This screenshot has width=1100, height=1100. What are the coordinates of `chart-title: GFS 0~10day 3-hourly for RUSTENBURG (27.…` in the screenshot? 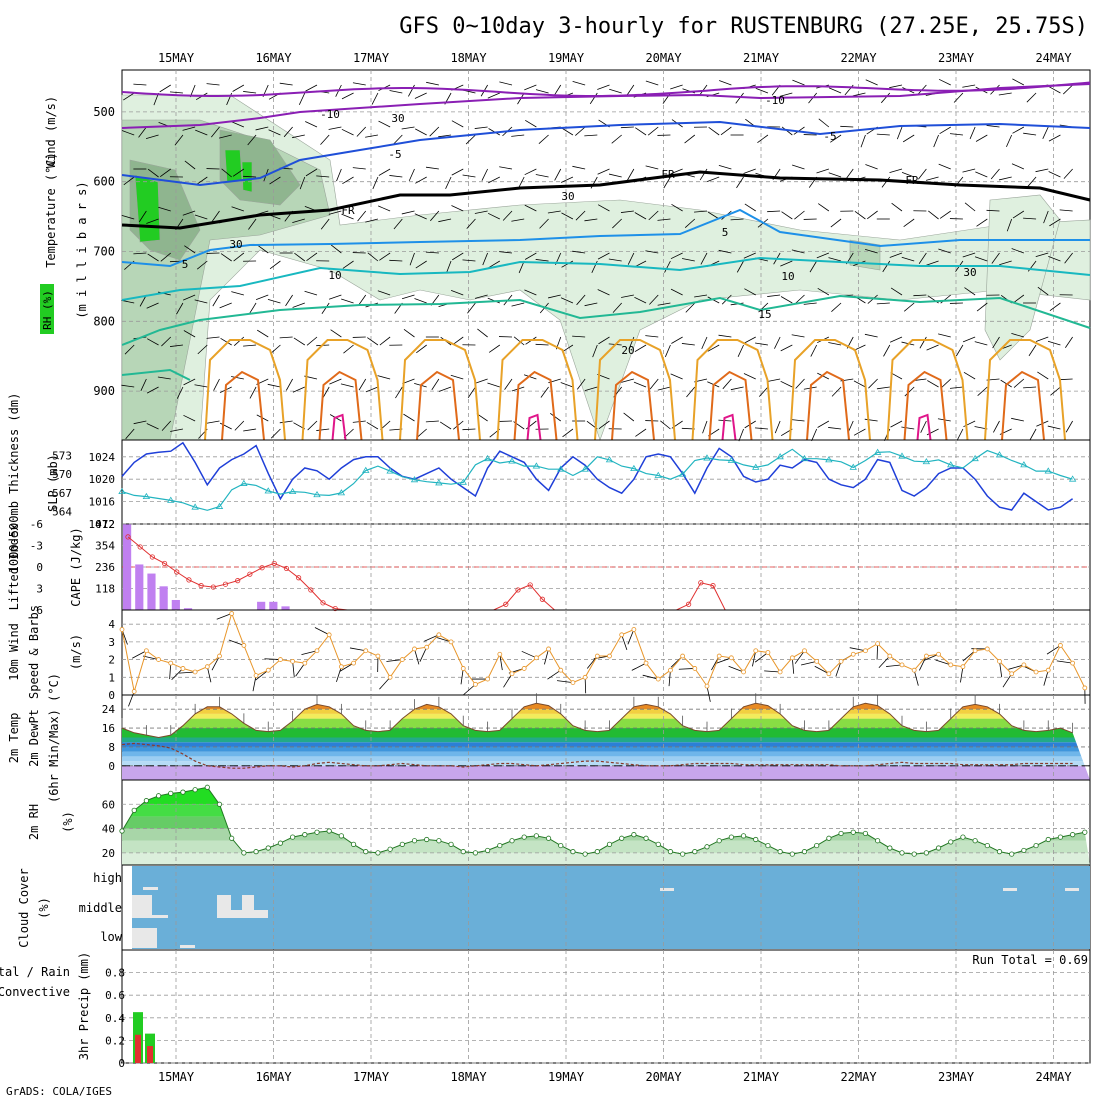 It's located at (743, 26).